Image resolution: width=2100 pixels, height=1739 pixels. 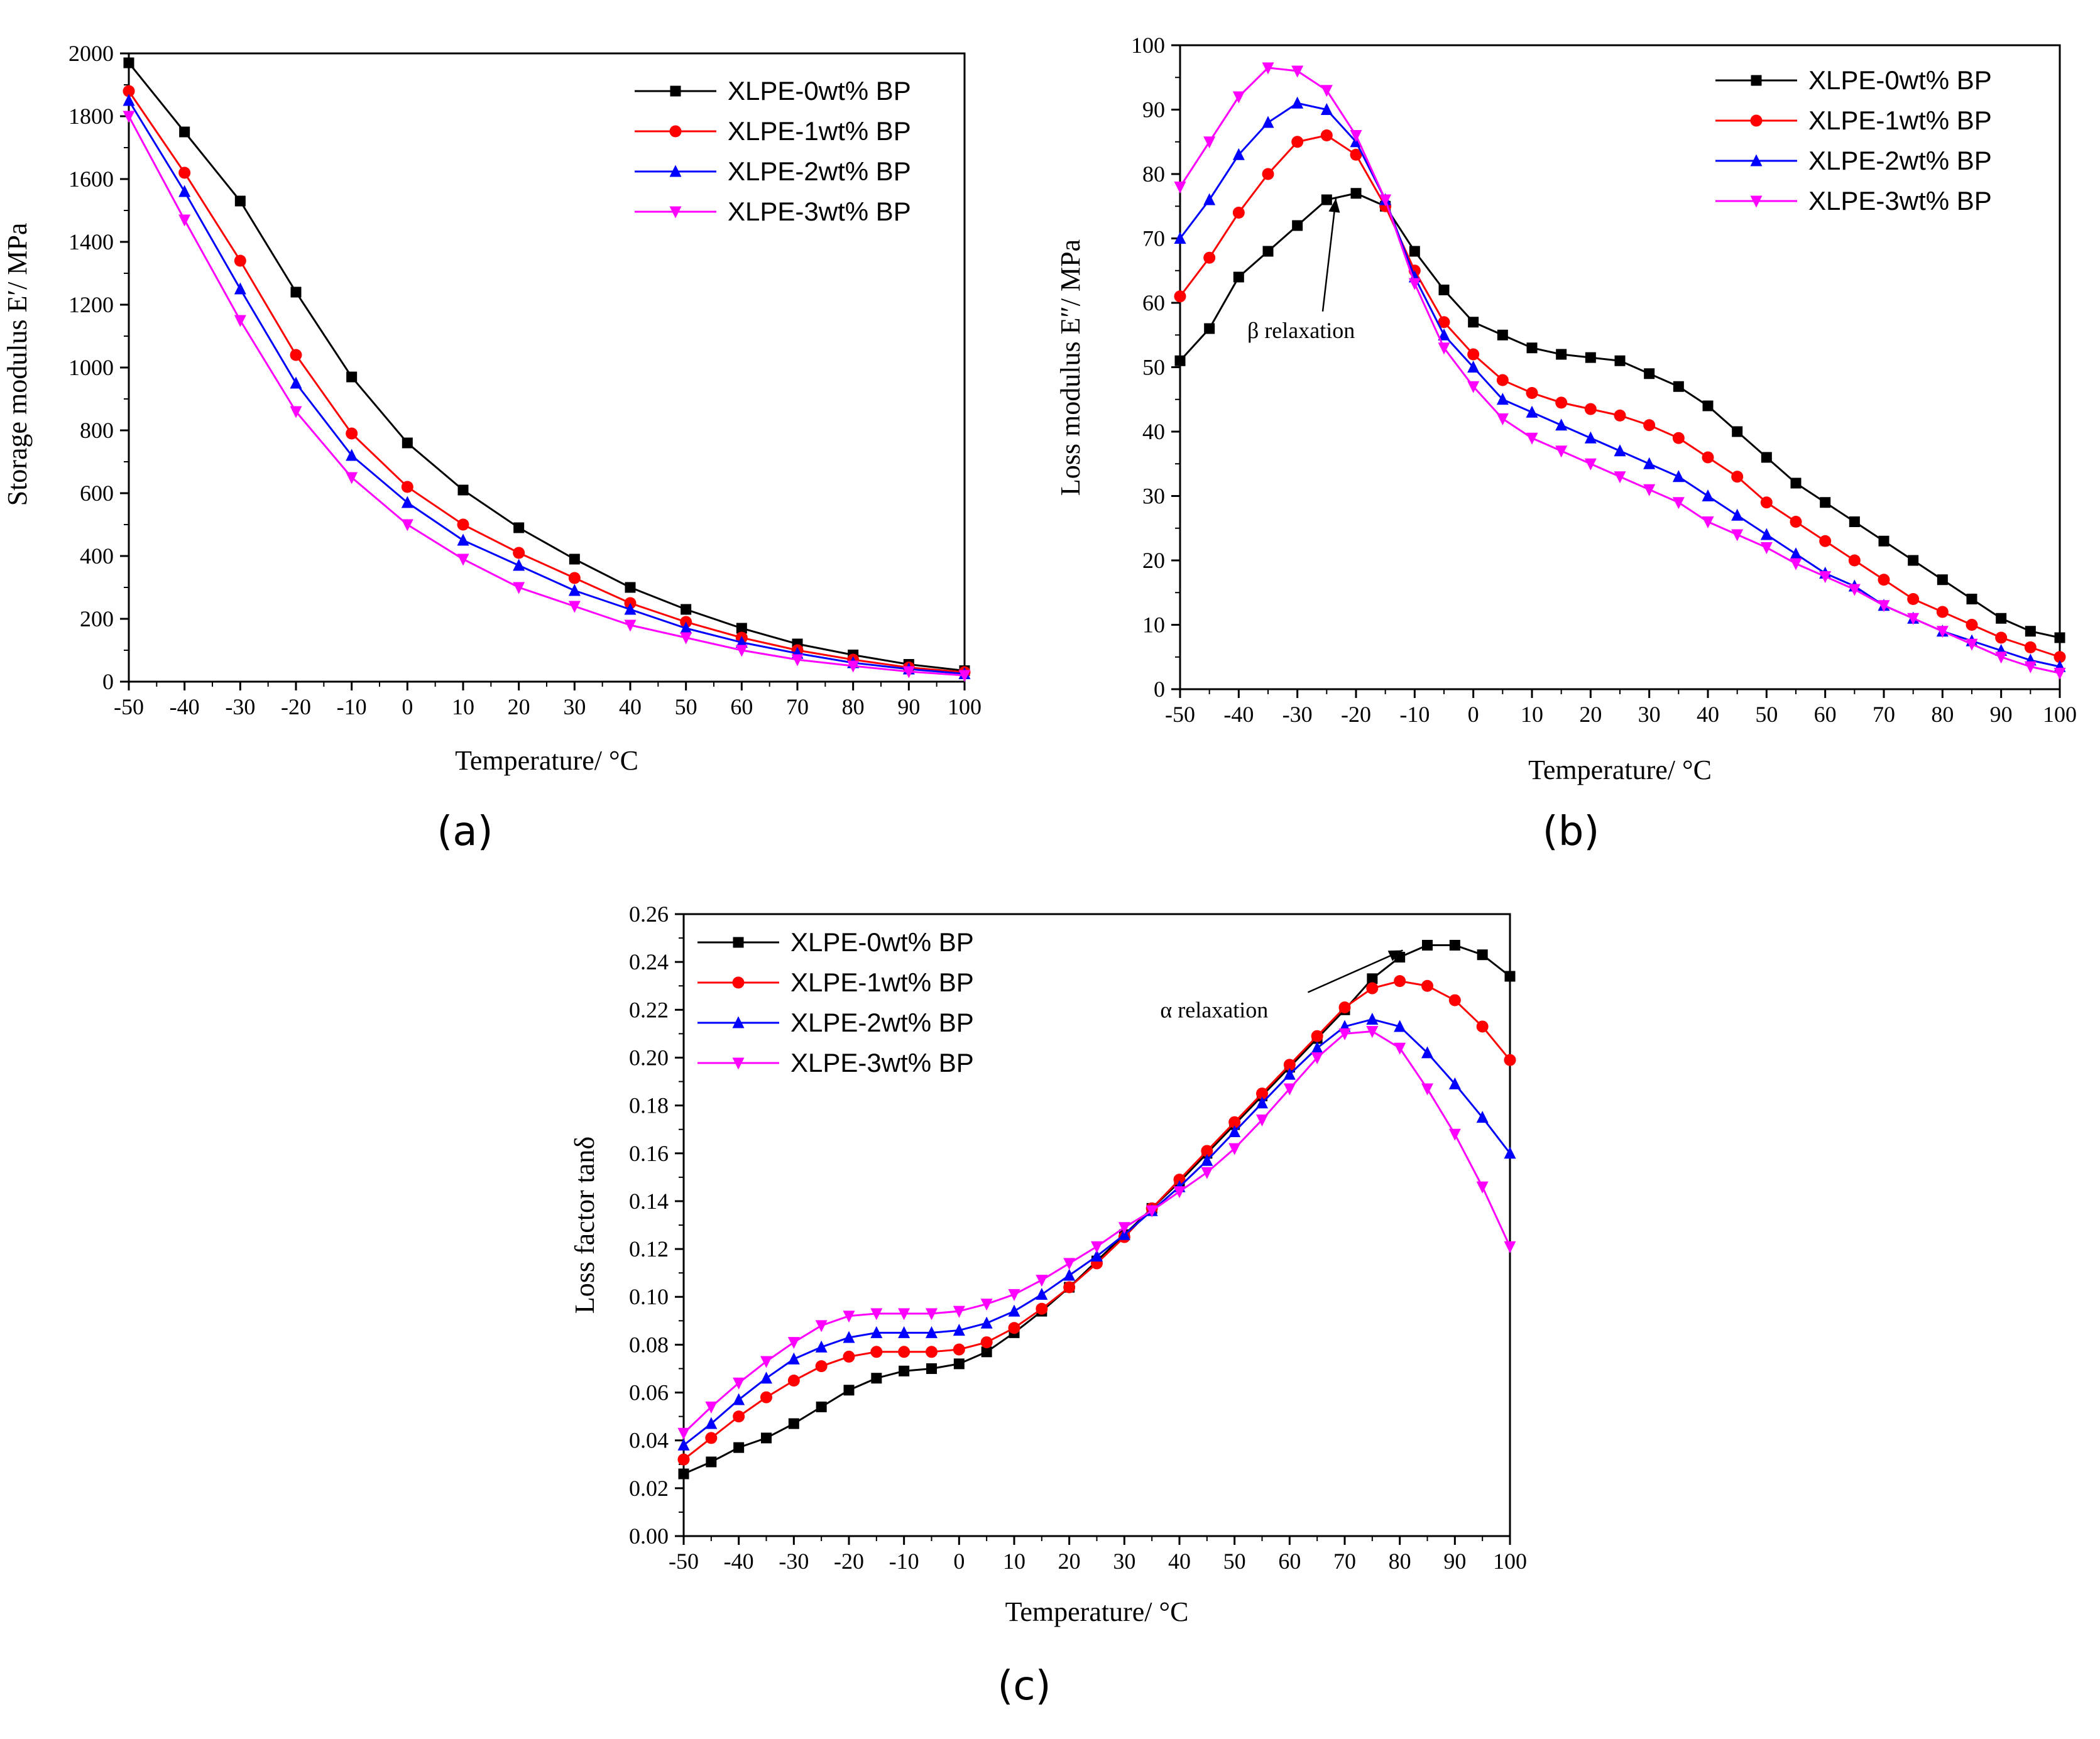 I want to click on x-tick-label: 30, so click(x=574, y=706).